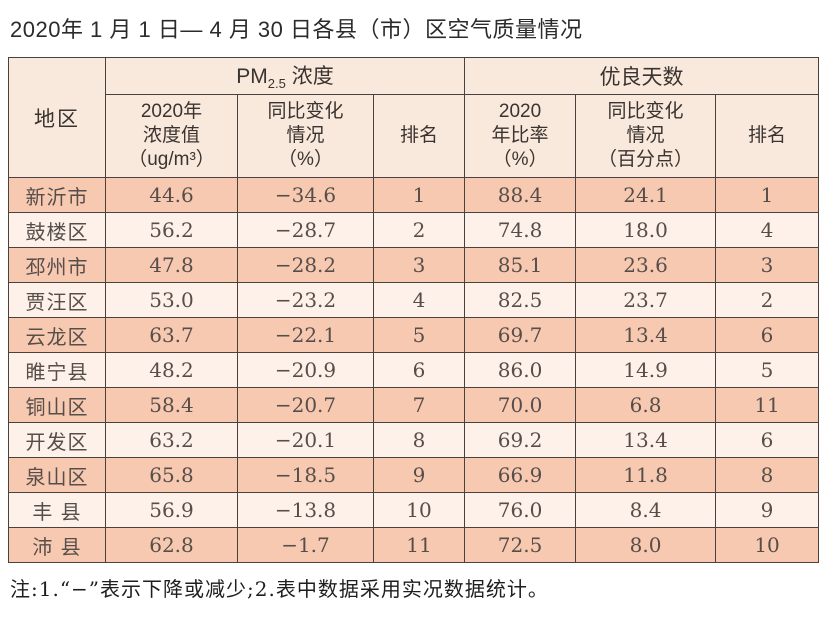 This screenshot has width=825, height=632. I want to click on table-row: 睢宁县 48.2 −20.9 6 86.0 14.9 5, so click(414, 370).